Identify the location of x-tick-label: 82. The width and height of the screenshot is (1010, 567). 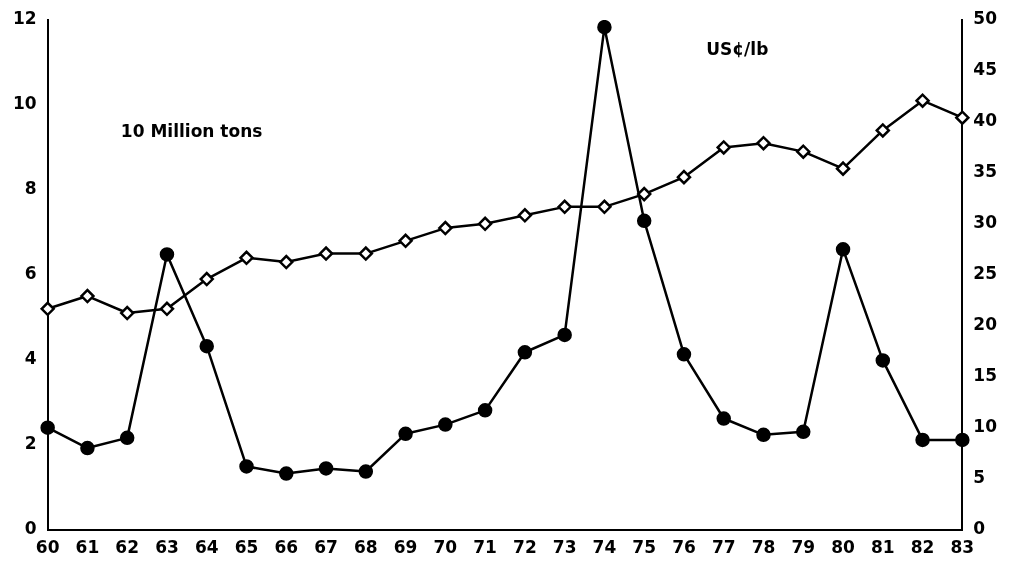
(922, 547).